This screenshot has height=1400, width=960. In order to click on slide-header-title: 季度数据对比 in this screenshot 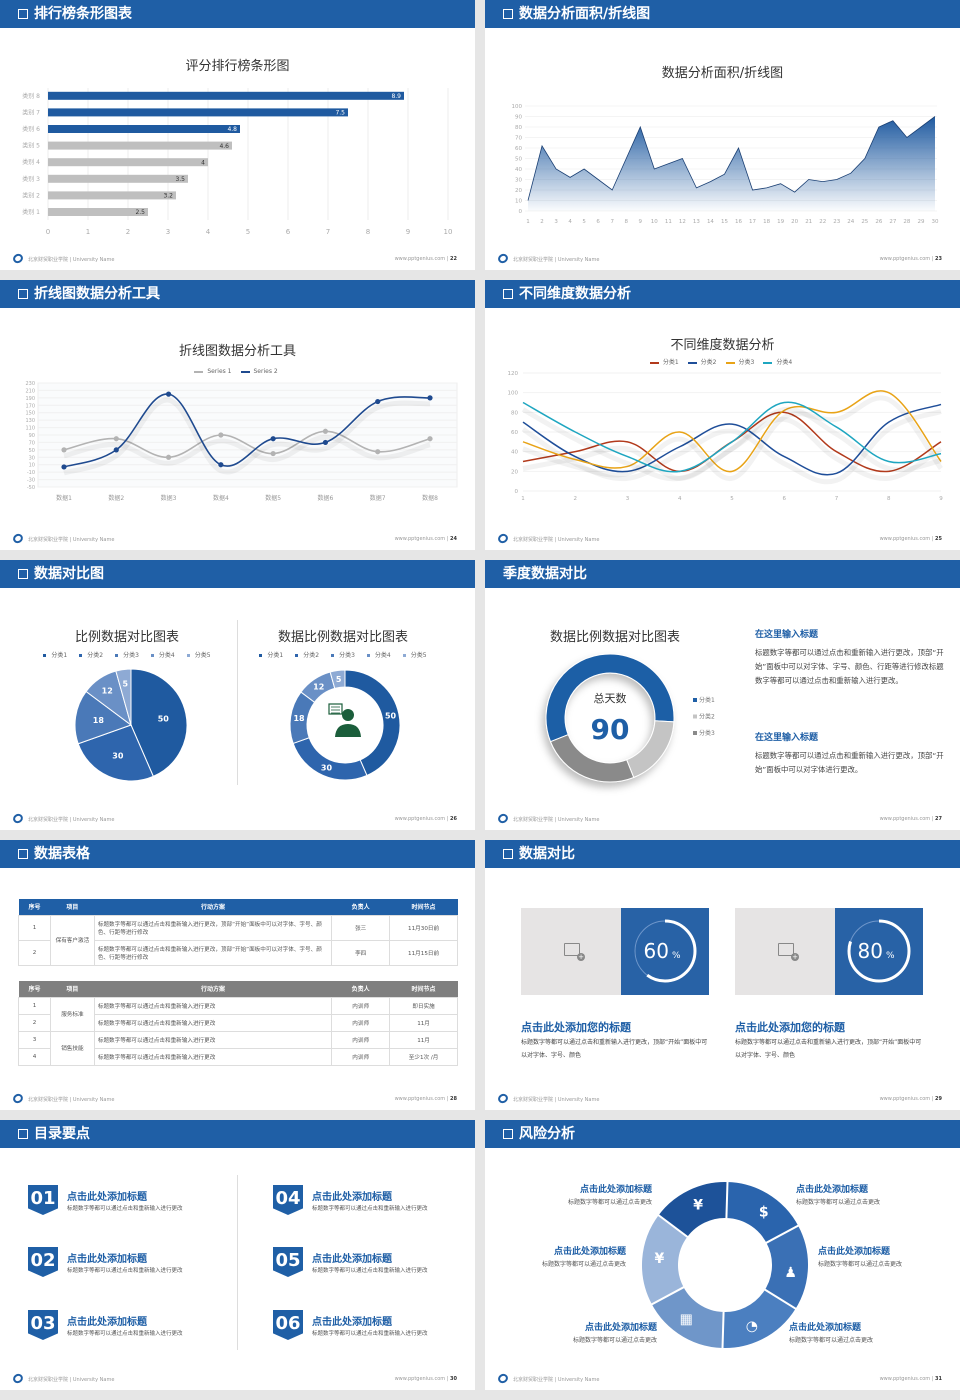, I will do `click(545, 574)`.